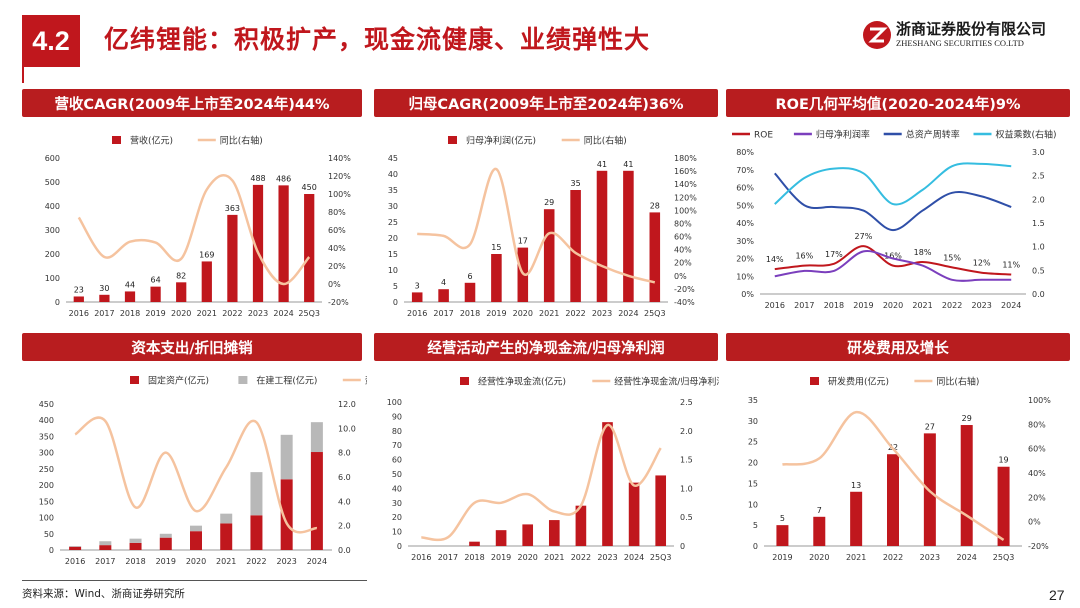 This screenshot has width=1080, height=608. Describe the element at coordinates (366, 381) in the screenshot. I see `legend-label: 资本支出/折旧摊销(右轴)` at that location.